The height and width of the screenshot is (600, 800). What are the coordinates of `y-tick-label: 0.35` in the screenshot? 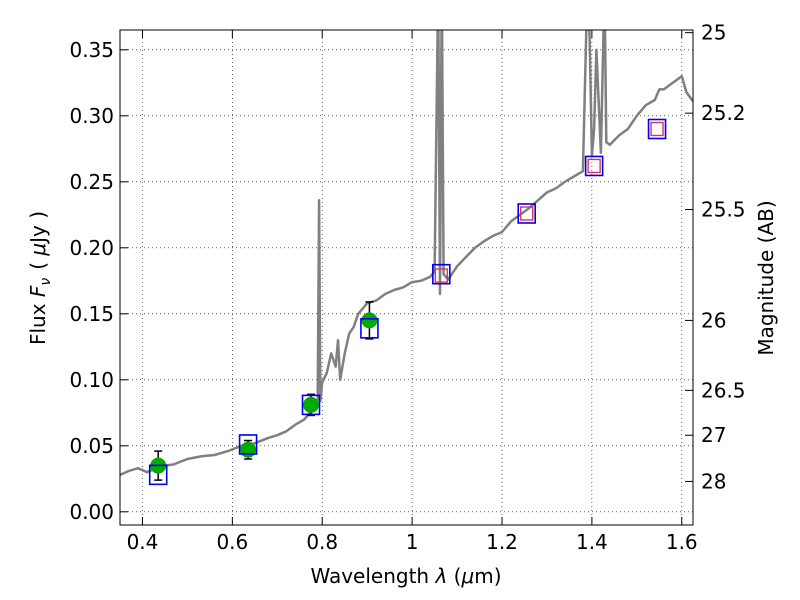 It's located at (91, 50).